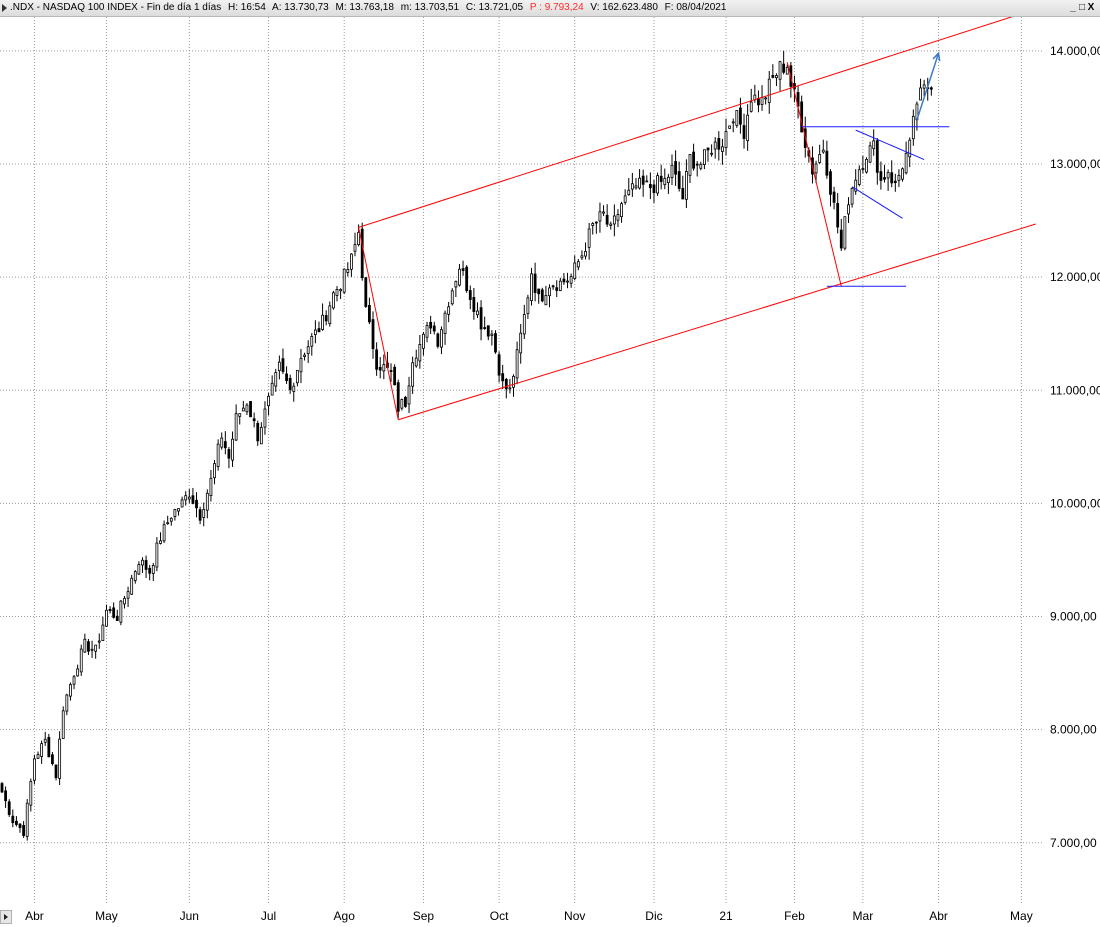 The width and height of the screenshot is (1100, 927). Describe the element at coordinates (1021, 916) in the screenshot. I see `x-tick-label: May` at that location.